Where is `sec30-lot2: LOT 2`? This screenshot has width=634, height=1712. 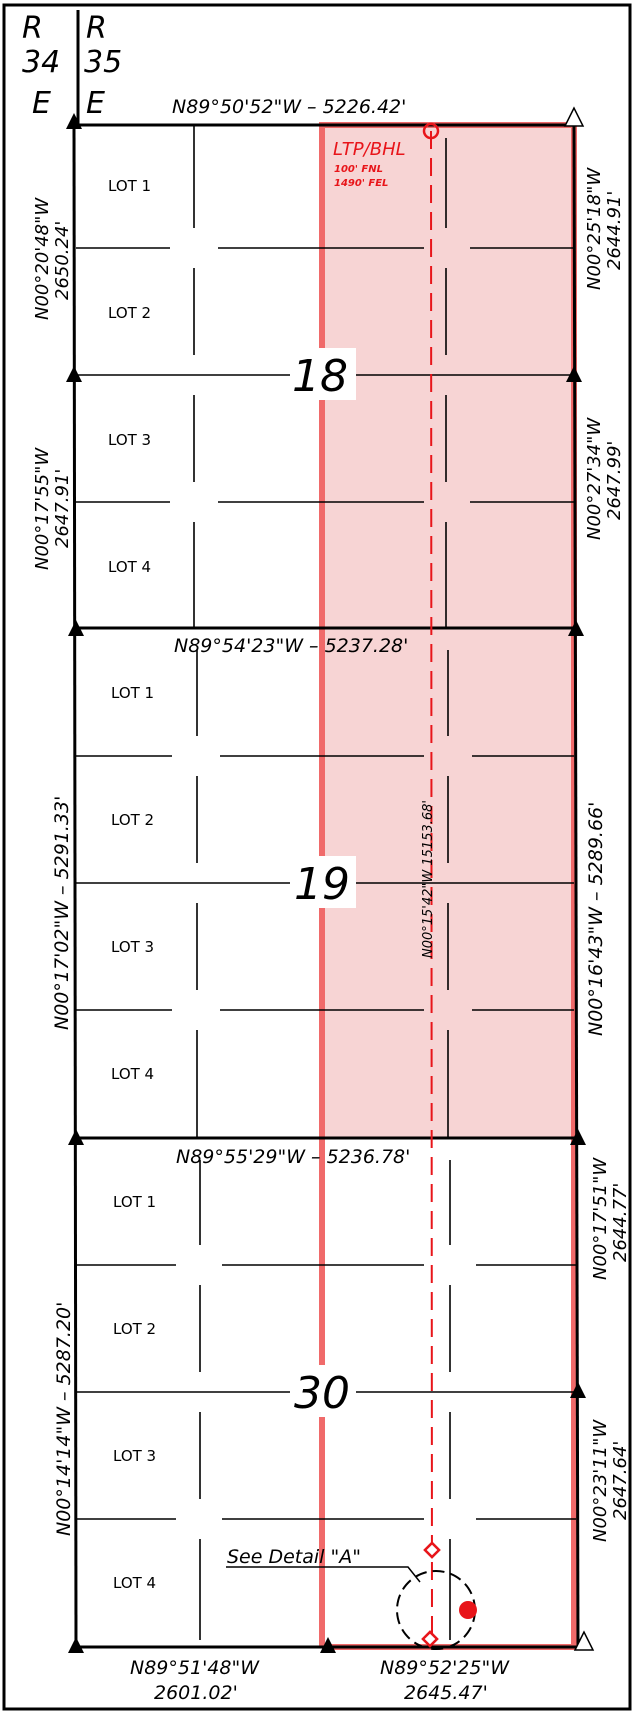 sec30-lot2: LOT 2 is located at coordinates (134, 1329).